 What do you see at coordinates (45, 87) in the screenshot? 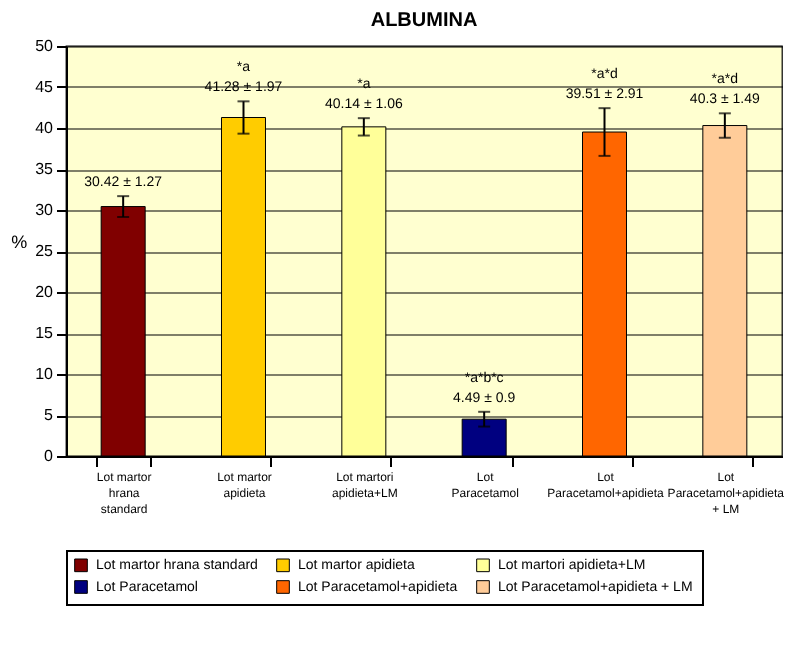
I see `y-tick-label: 45` at bounding box center [45, 87].